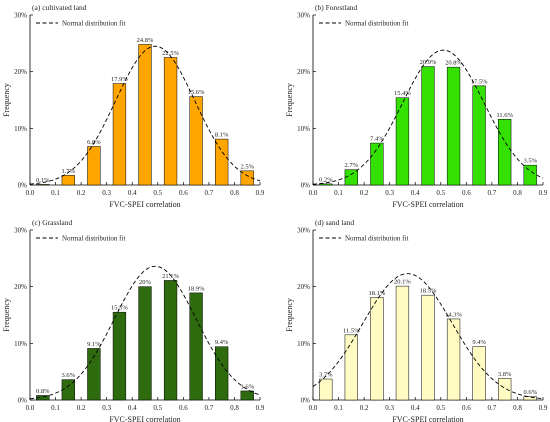  I want to click on bar-value-label: 9.4%, so click(222, 342).